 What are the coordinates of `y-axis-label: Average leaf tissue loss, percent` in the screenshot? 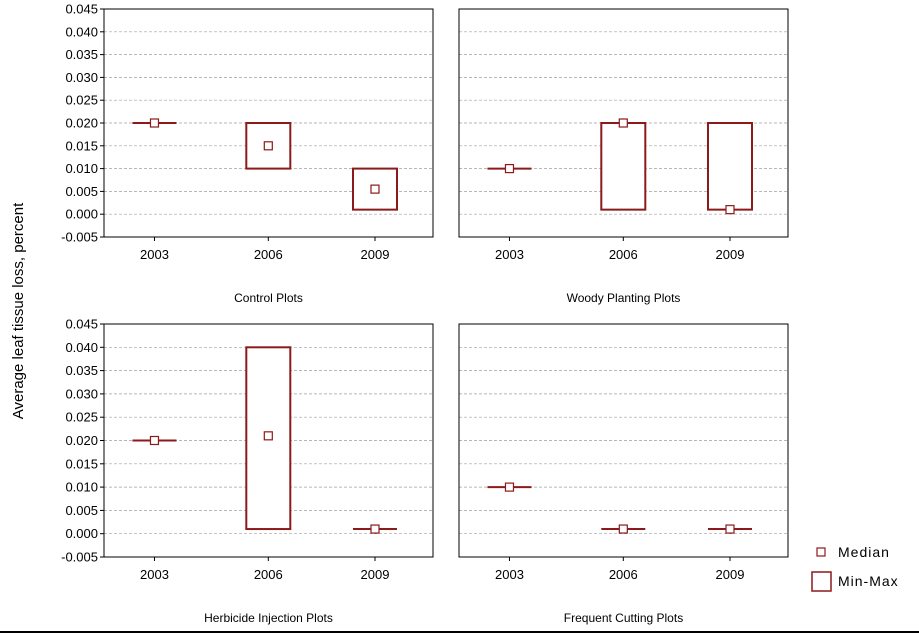 It's located at (18, 310).